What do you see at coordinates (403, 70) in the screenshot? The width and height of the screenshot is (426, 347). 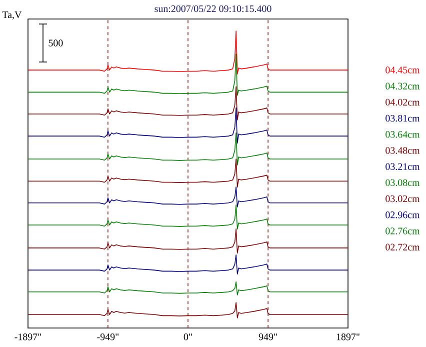 I see `text: 04.45cm` at bounding box center [403, 70].